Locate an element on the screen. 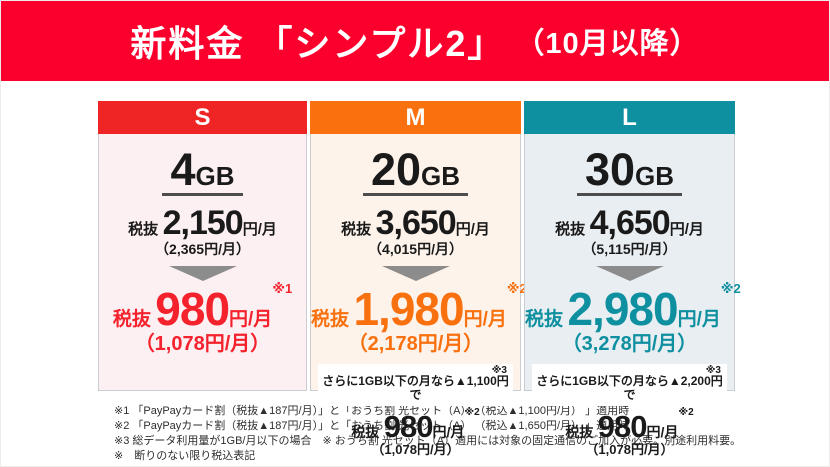  price-amount: 1,980 is located at coordinates (408, 309).